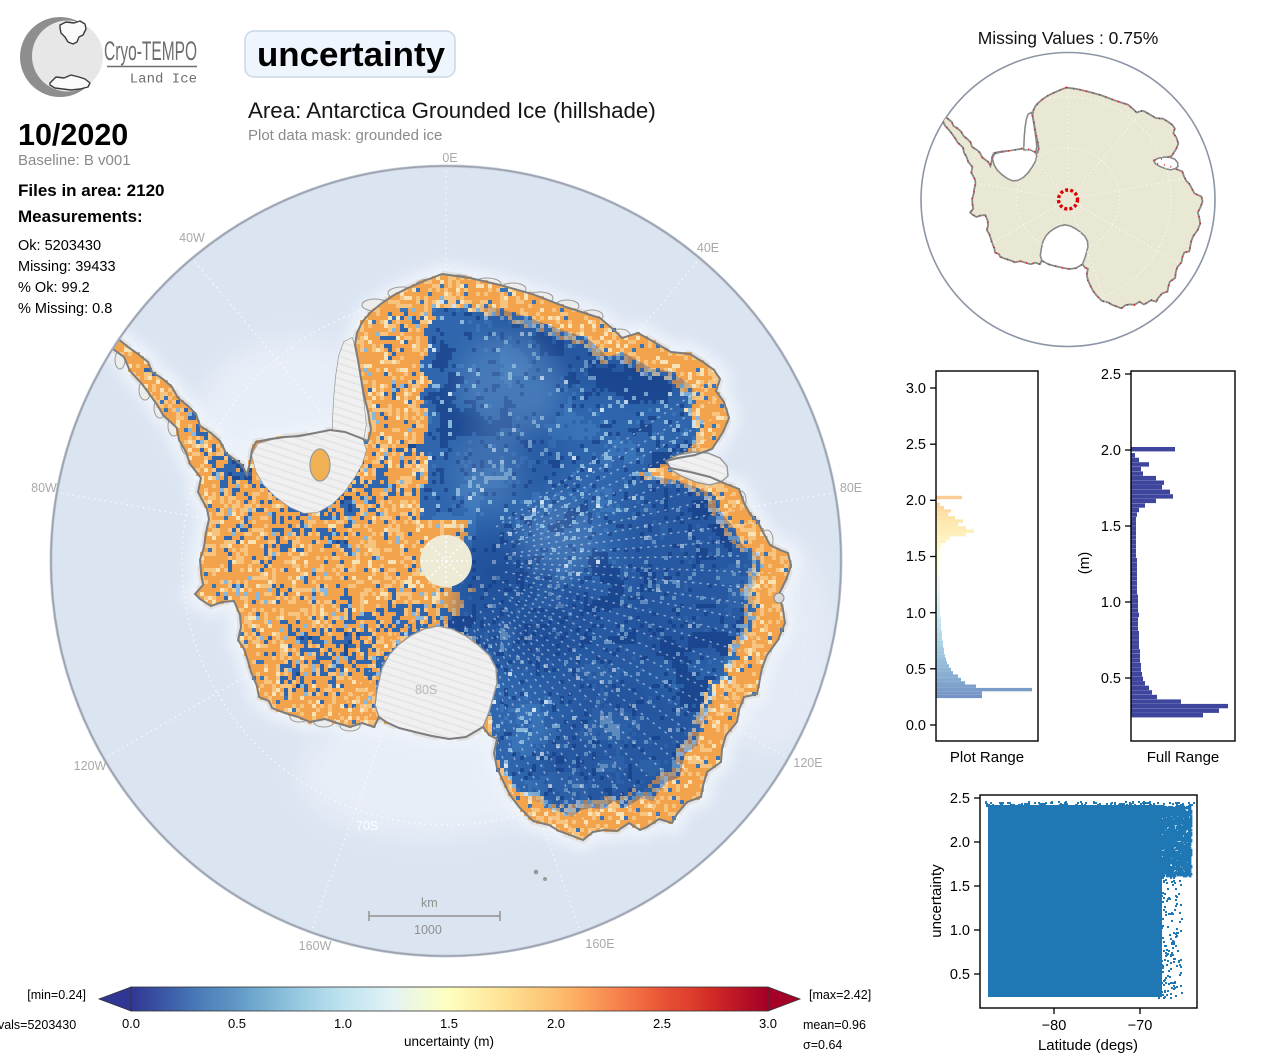 Image resolution: width=1272 pixels, height=1060 pixels. What do you see at coordinates (428, 930) in the screenshot?
I see `svg-text: 1000` at bounding box center [428, 930].